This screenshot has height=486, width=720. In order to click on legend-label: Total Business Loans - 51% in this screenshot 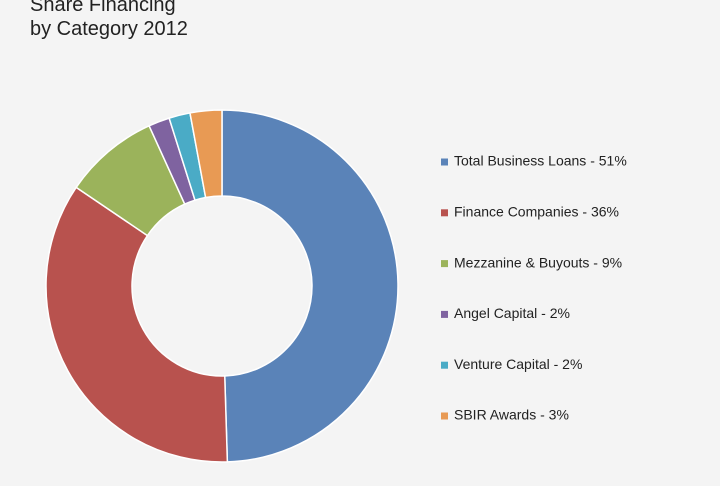, I will do `click(540, 161)`.